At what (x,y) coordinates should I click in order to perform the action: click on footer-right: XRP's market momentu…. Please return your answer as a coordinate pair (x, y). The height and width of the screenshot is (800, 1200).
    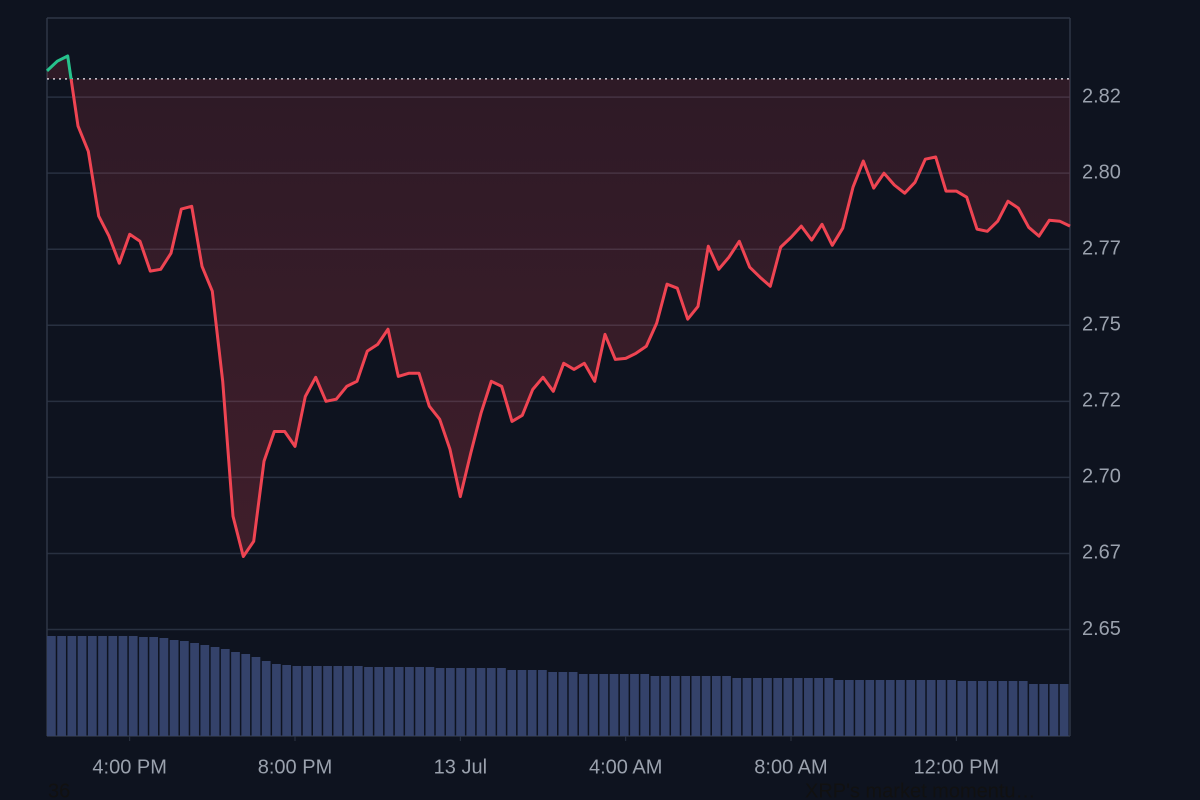
    Looking at the image, I should click on (920, 790).